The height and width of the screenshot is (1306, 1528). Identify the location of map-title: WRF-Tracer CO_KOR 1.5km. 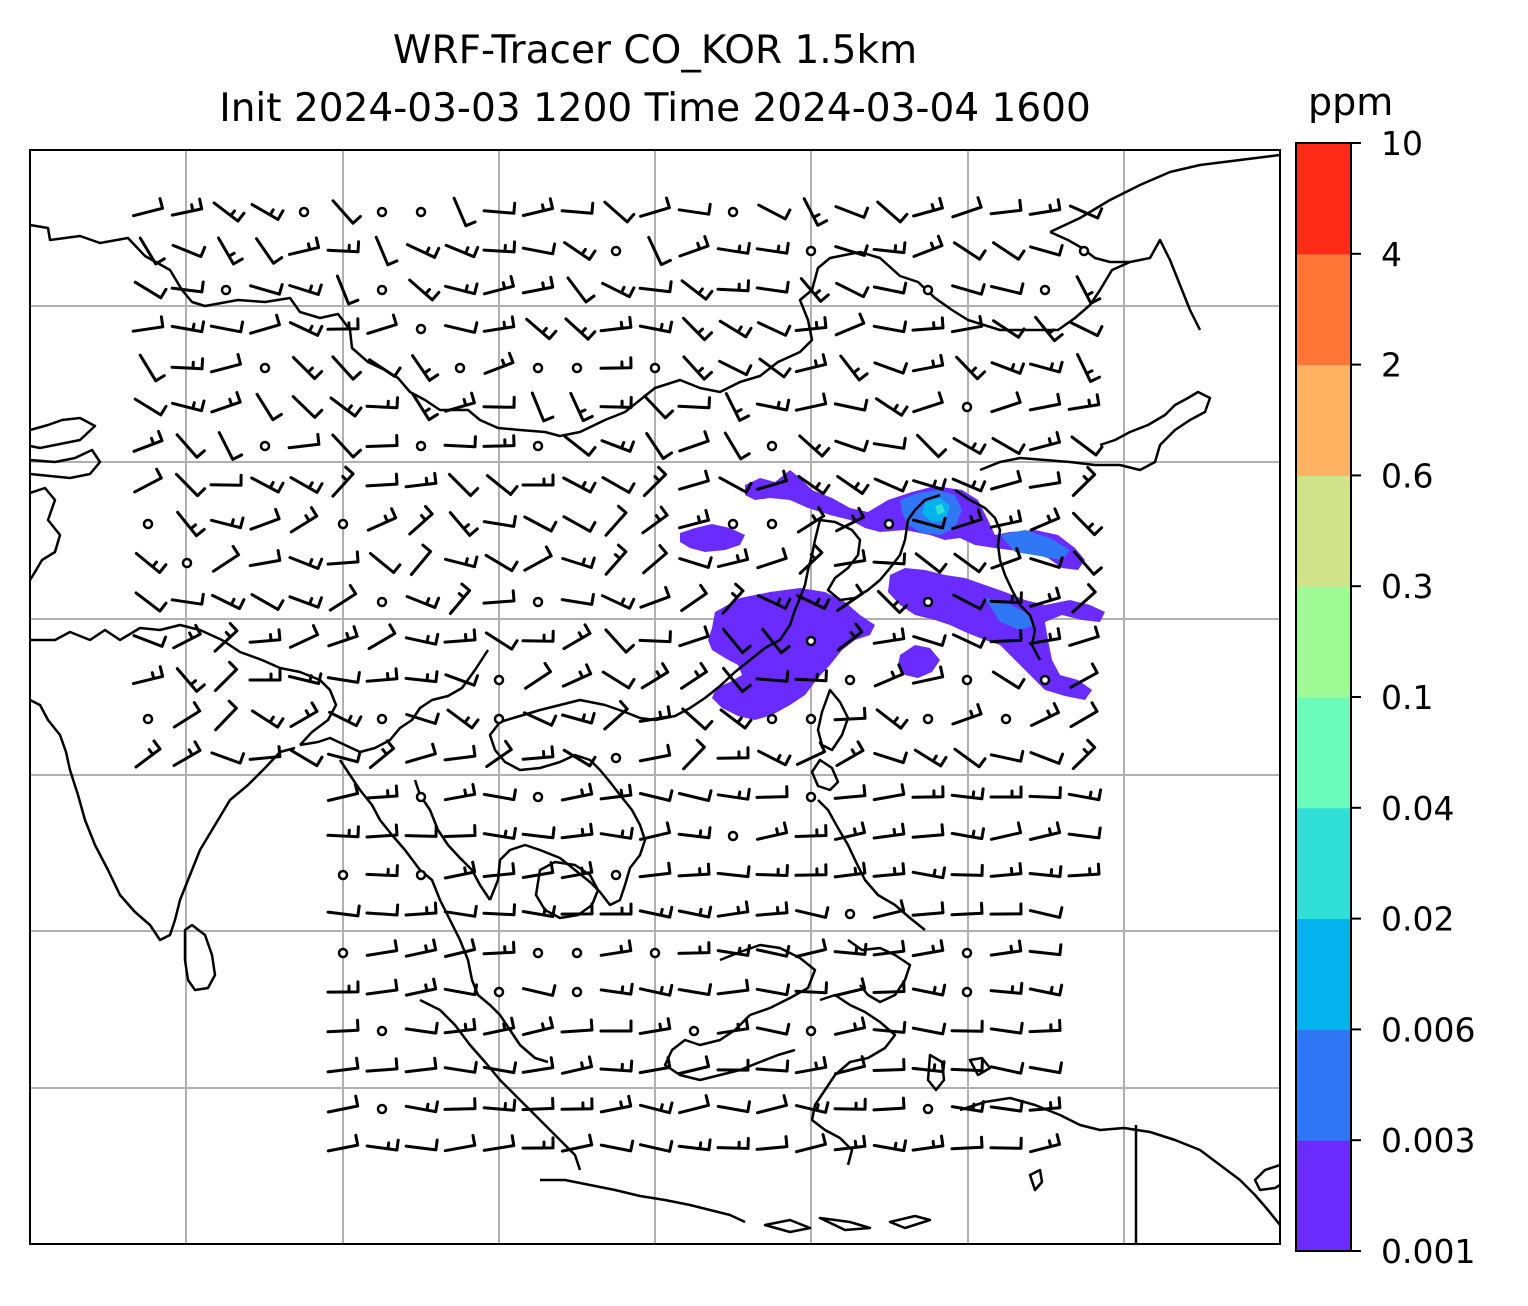
(655, 50).